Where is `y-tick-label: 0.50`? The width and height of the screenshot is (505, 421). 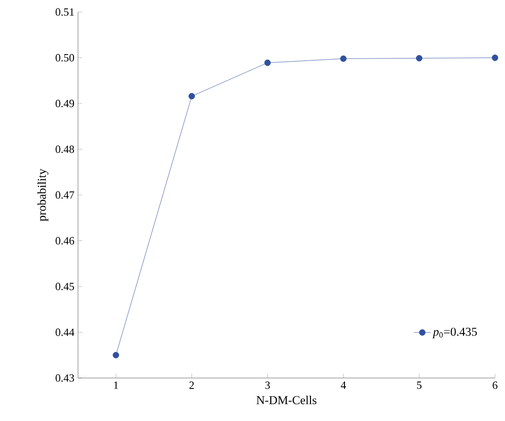 y-tick-label: 0.50 is located at coordinates (65, 58).